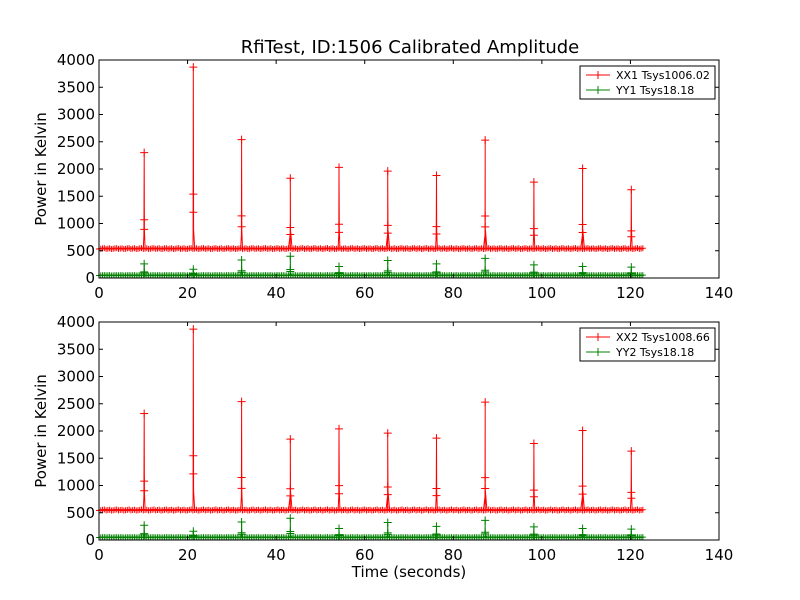 The height and width of the screenshot is (600, 800). I want to click on legend: XX1 Tsys1006.02 YY1 Tsys18.18, so click(647, 82).